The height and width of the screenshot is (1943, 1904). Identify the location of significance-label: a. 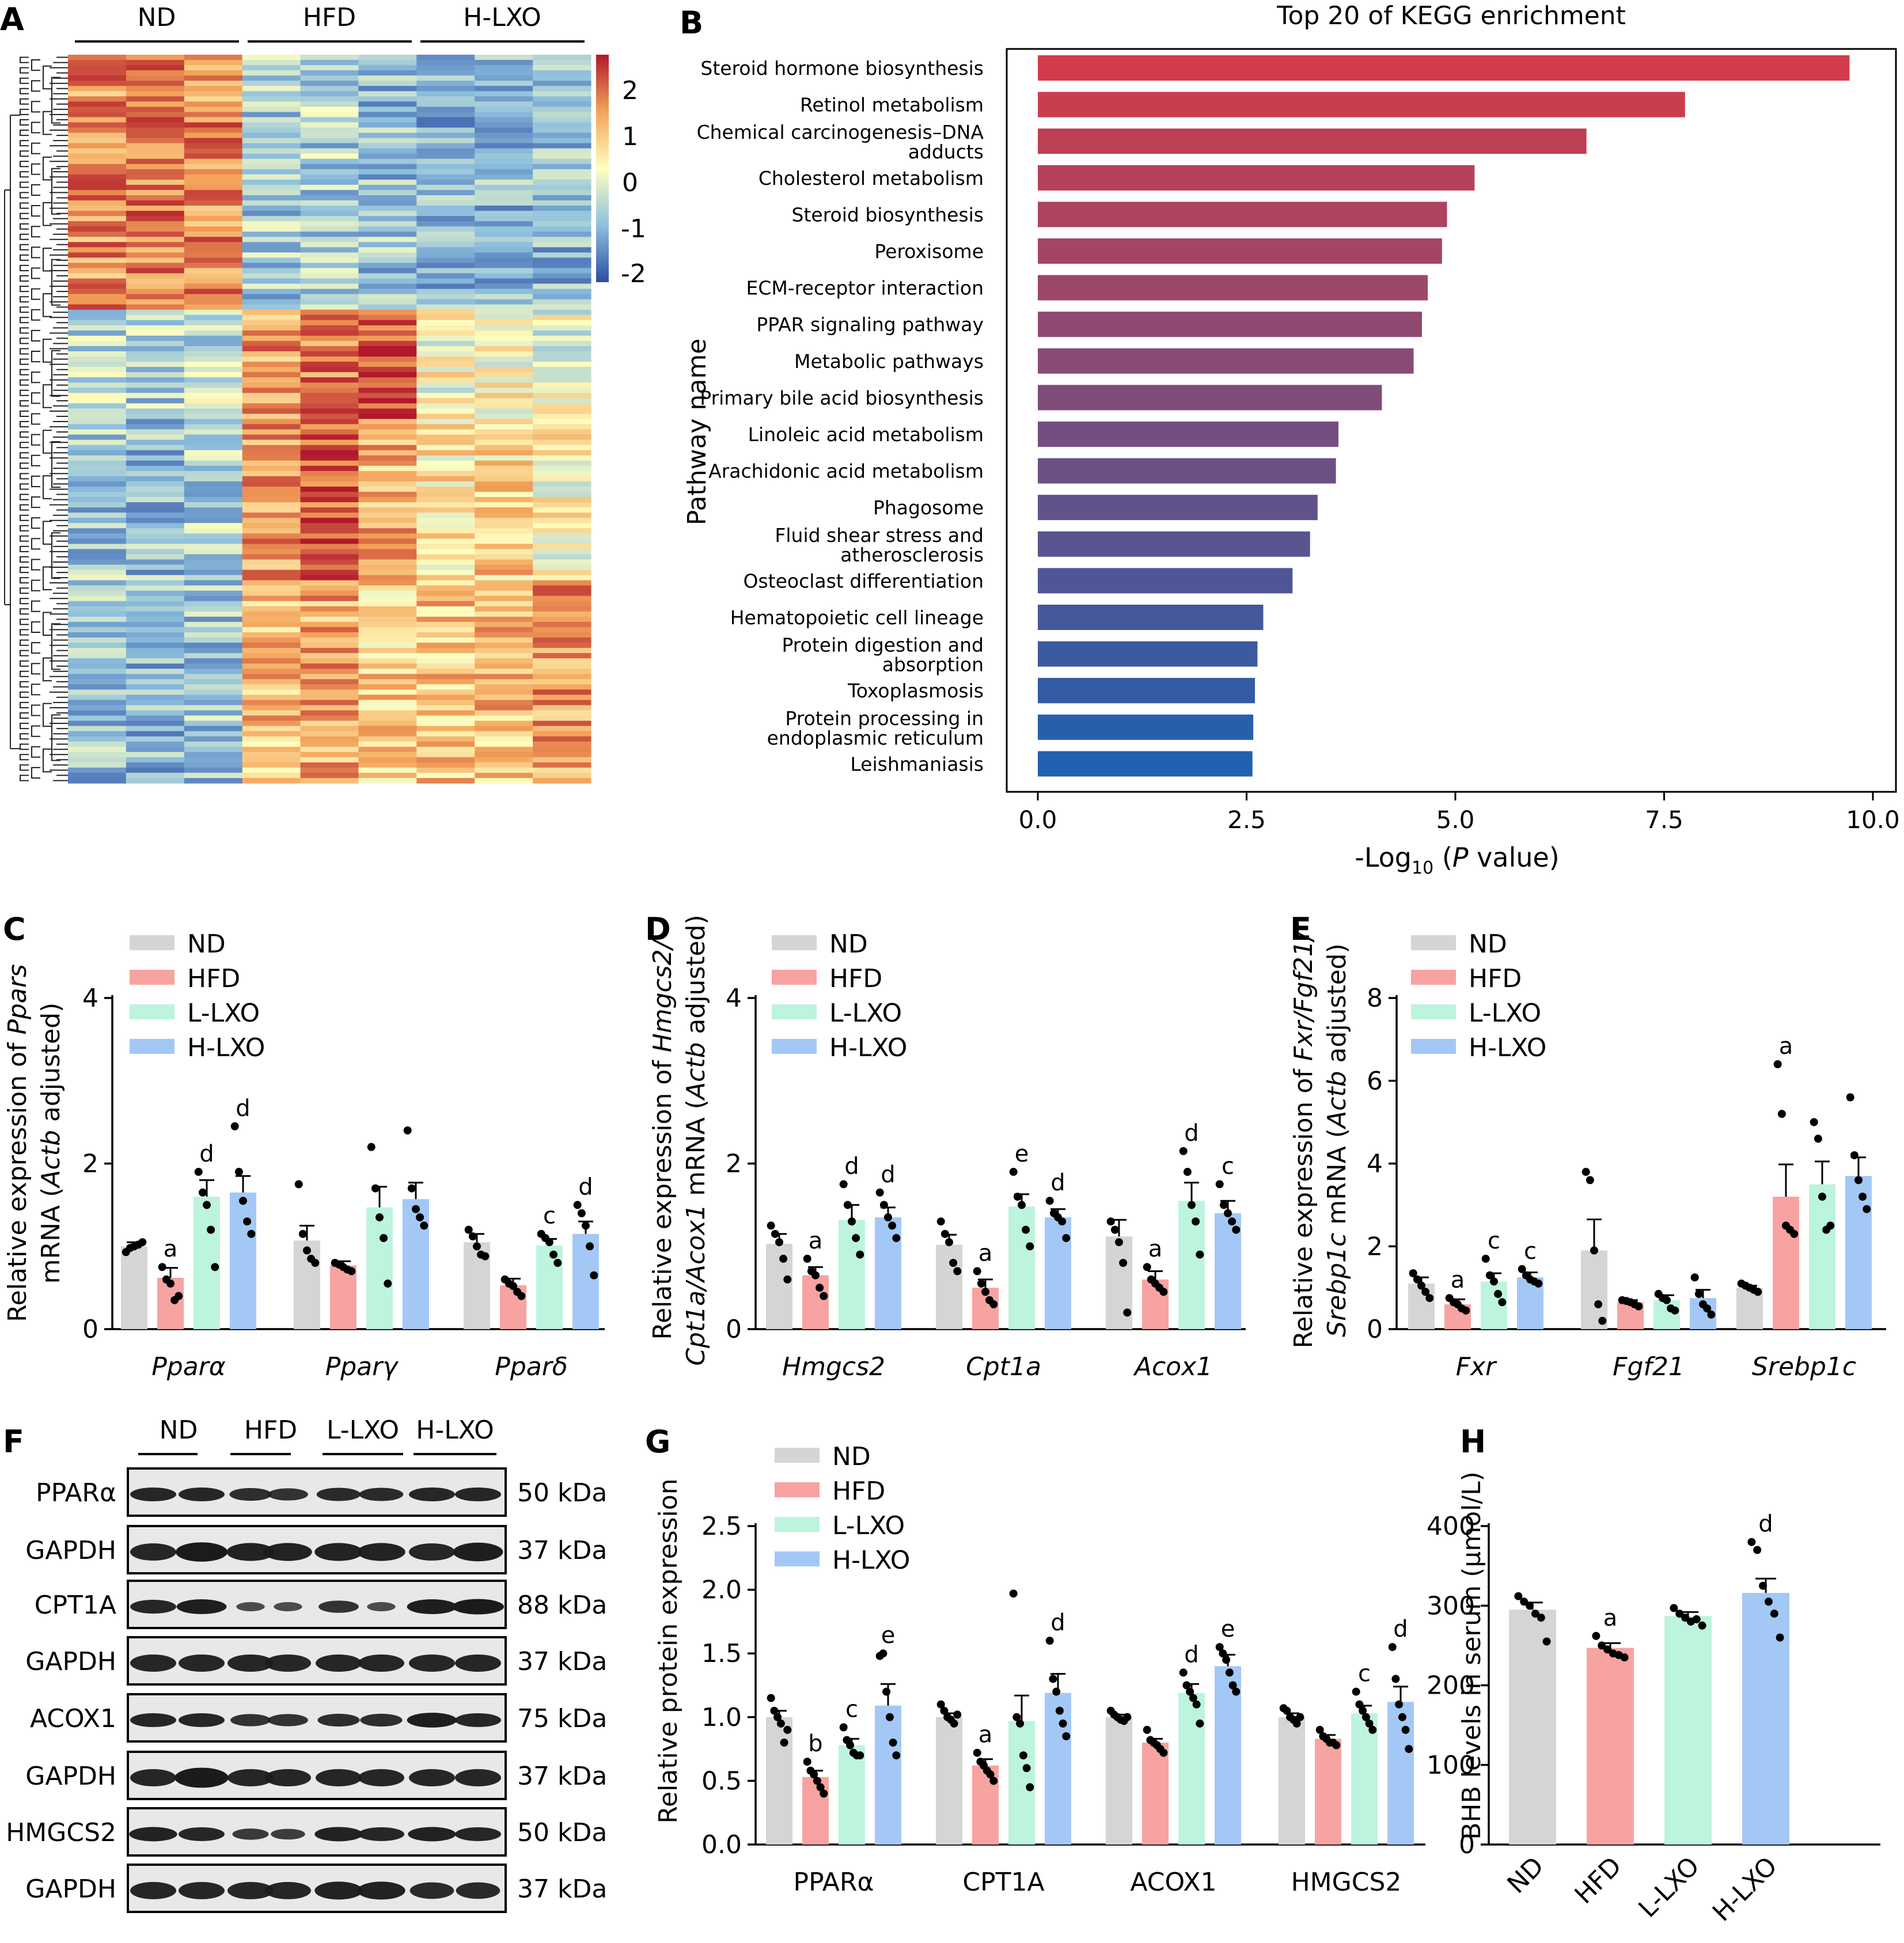
(1458, 1280).